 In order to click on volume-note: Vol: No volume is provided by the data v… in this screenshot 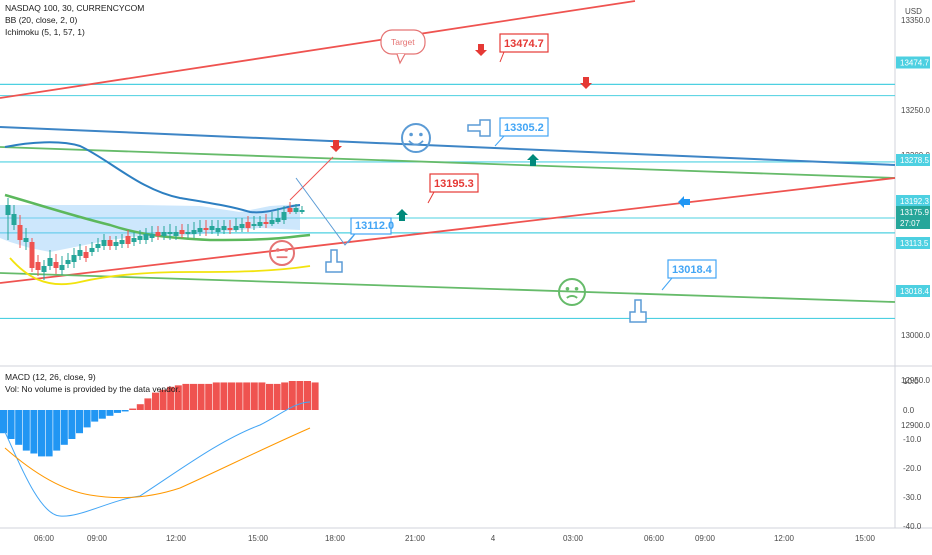, I will do `click(93, 389)`.